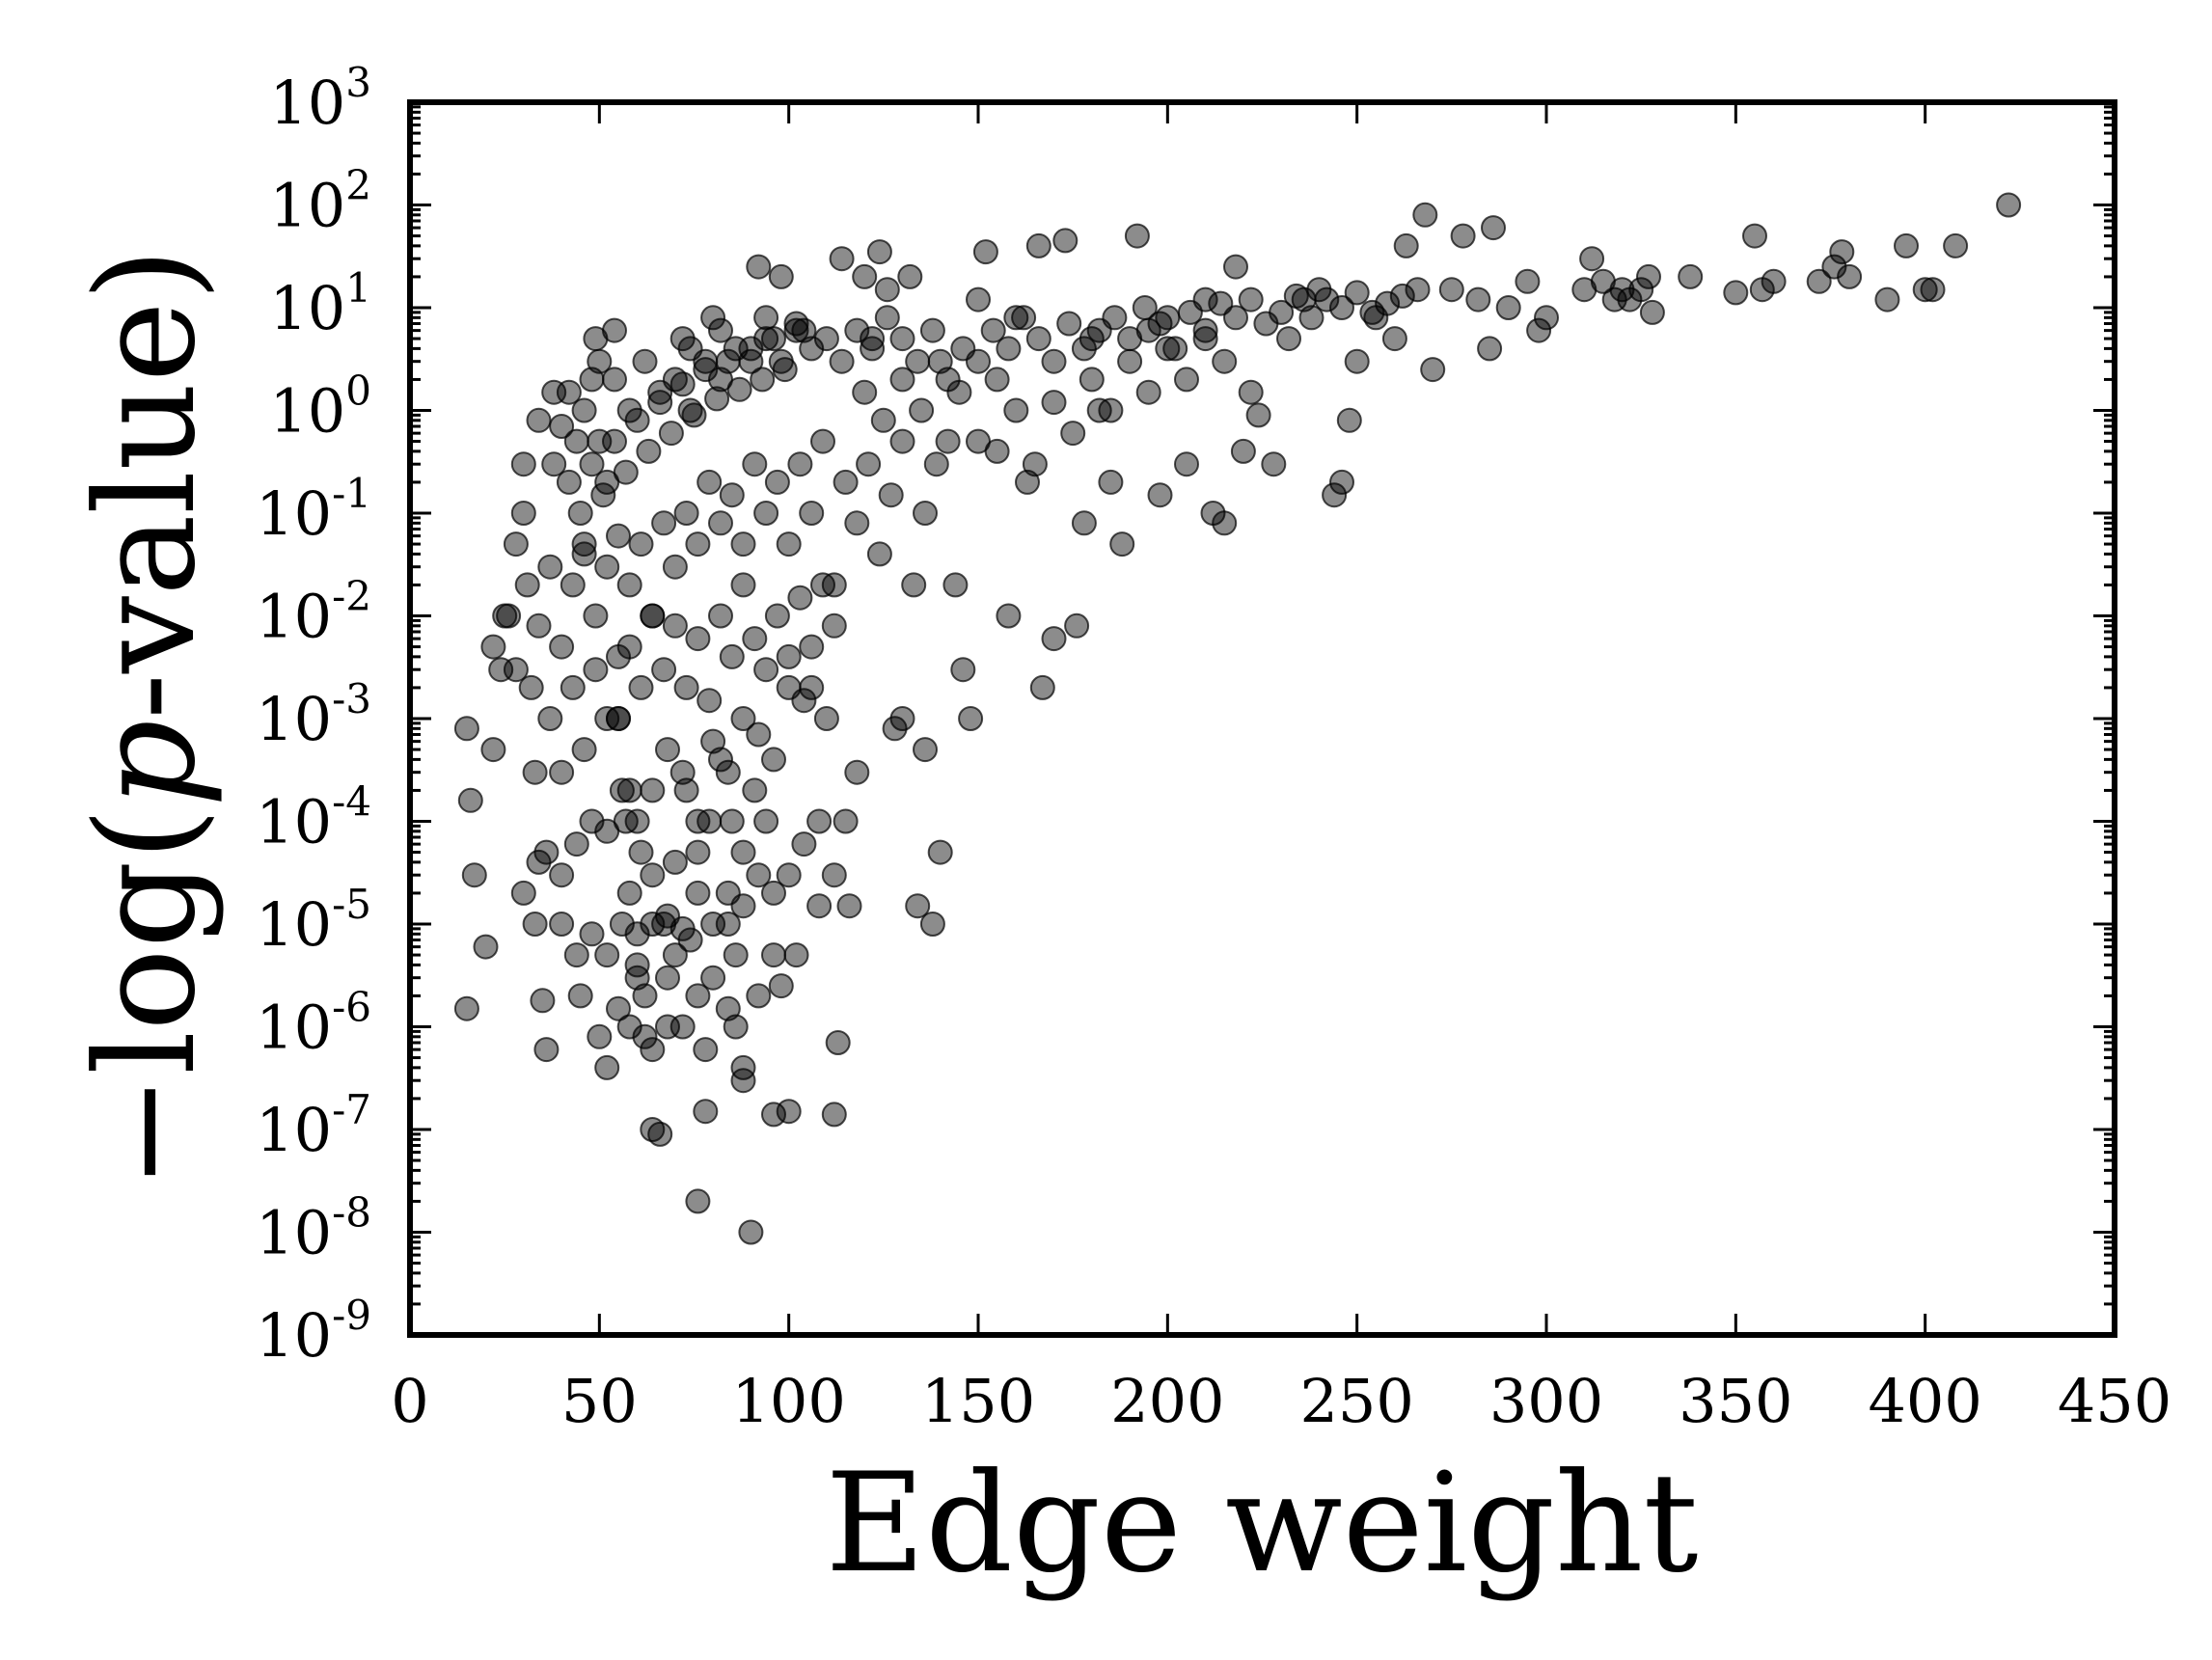 The image size is (2212, 1660). I want to click on y-tick-label: 10², so click(320, 201).